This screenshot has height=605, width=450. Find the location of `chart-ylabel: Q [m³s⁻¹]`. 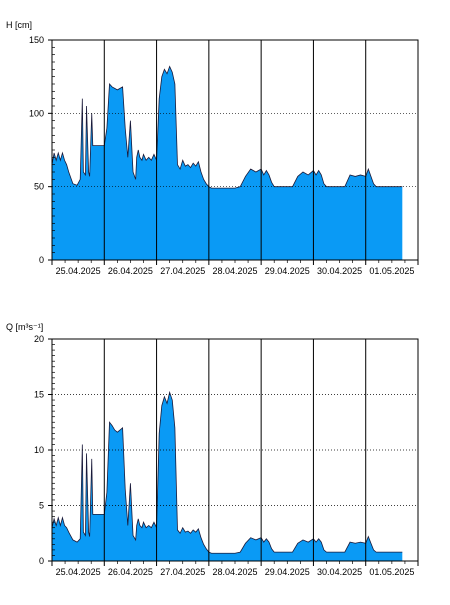

chart-ylabel: Q [m³s⁻¹] is located at coordinates (24, 327).